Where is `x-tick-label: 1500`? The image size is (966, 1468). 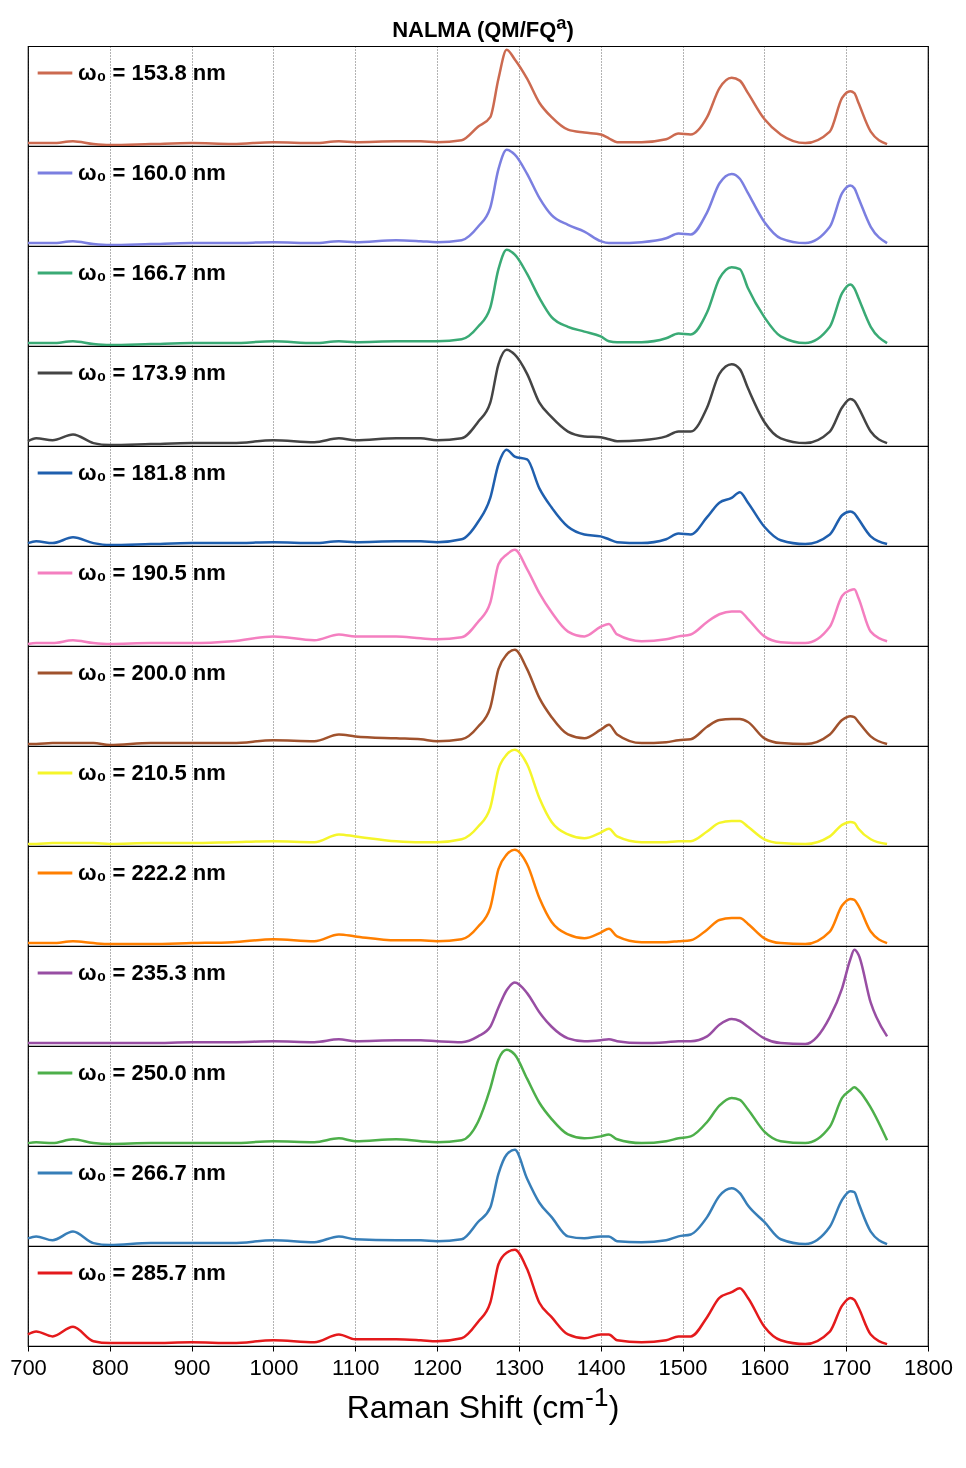
x-tick-label: 1500 is located at coordinates (683, 1367).